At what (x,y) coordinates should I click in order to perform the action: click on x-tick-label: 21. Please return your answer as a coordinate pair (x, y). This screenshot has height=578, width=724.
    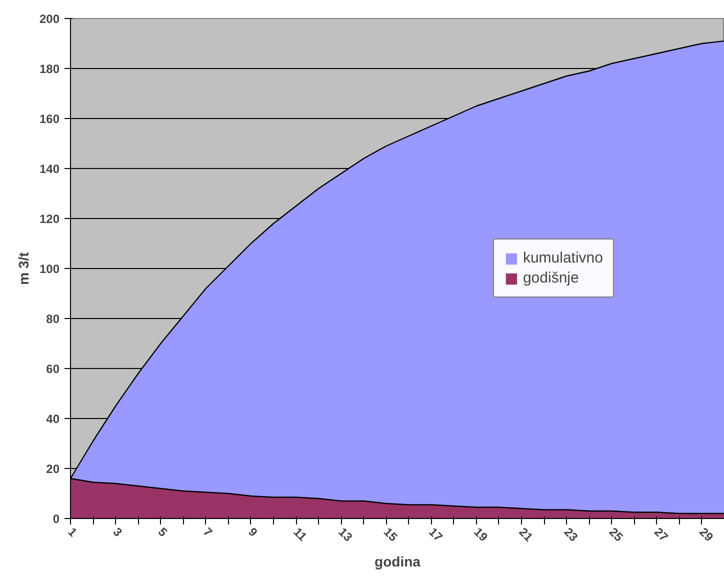
    Looking at the image, I should click on (526, 534).